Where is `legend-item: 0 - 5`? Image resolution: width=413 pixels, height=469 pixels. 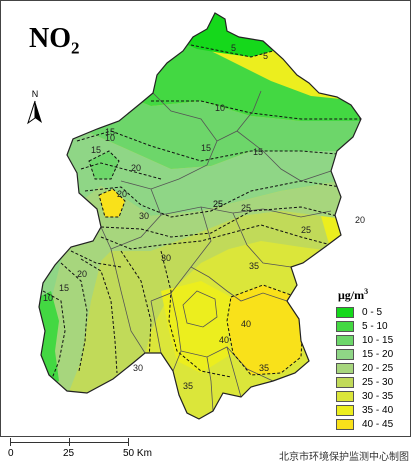 legend-item: 0 - 5 is located at coordinates (374, 312).